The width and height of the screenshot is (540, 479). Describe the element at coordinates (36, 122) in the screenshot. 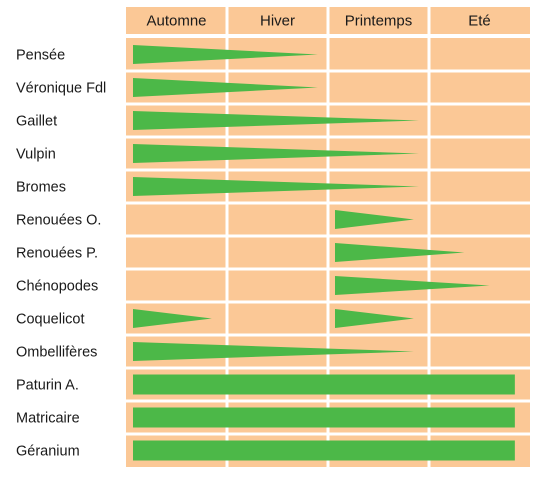

I see `row-label: Gaillet` at that location.